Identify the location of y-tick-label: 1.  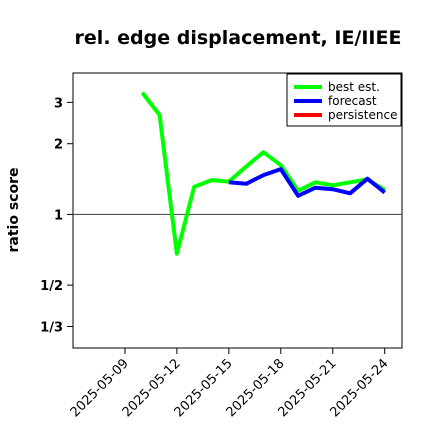
(58, 215).